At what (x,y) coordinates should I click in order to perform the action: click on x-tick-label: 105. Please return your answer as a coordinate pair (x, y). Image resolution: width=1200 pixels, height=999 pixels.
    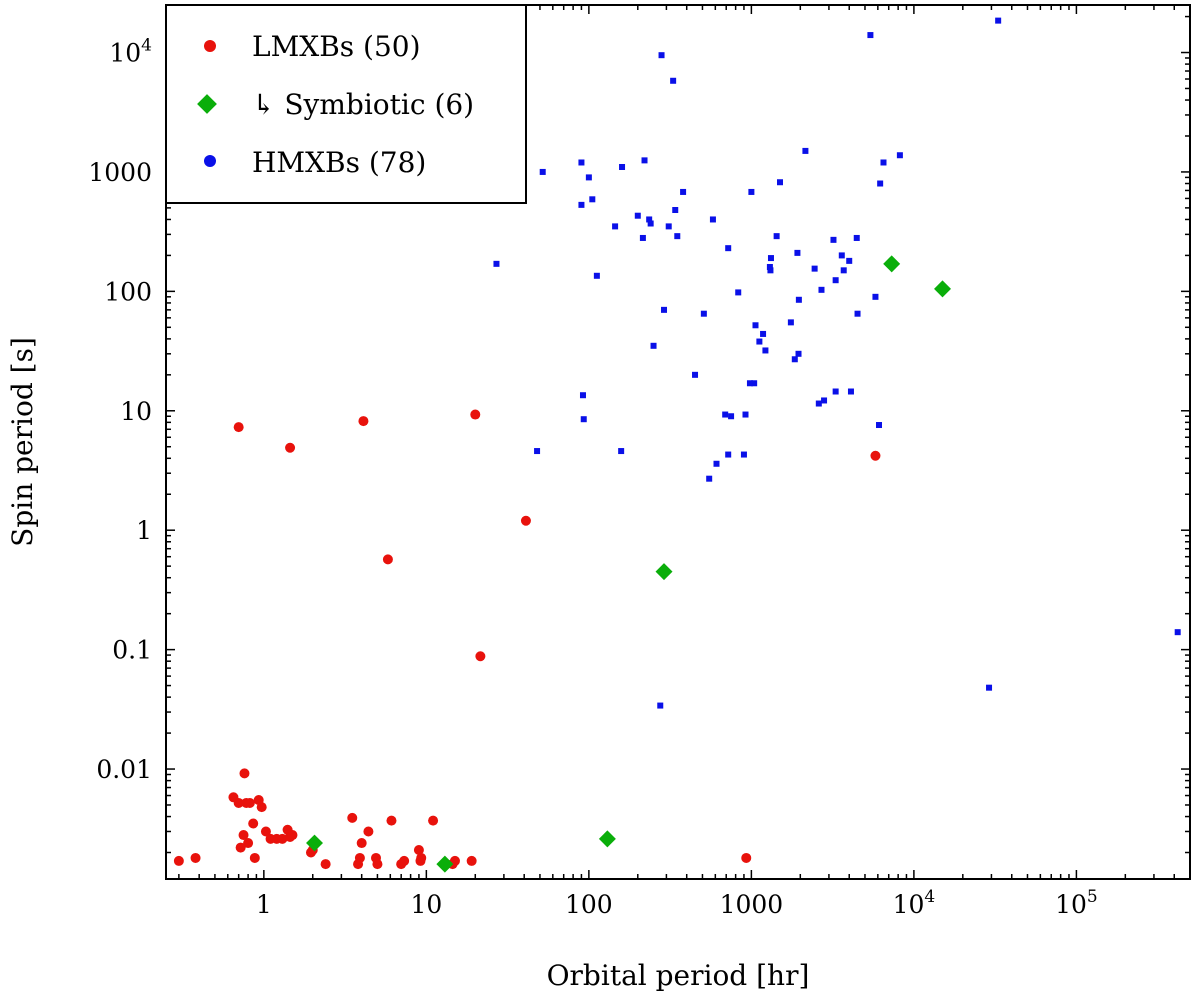
    Looking at the image, I should click on (1076, 903).